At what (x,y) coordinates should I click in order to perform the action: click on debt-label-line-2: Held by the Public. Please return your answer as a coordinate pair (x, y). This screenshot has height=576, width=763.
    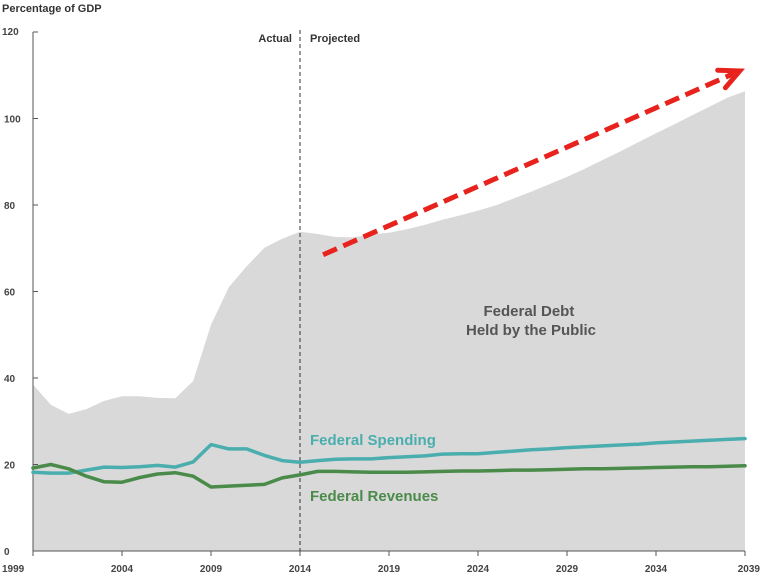
    Looking at the image, I should click on (531, 330).